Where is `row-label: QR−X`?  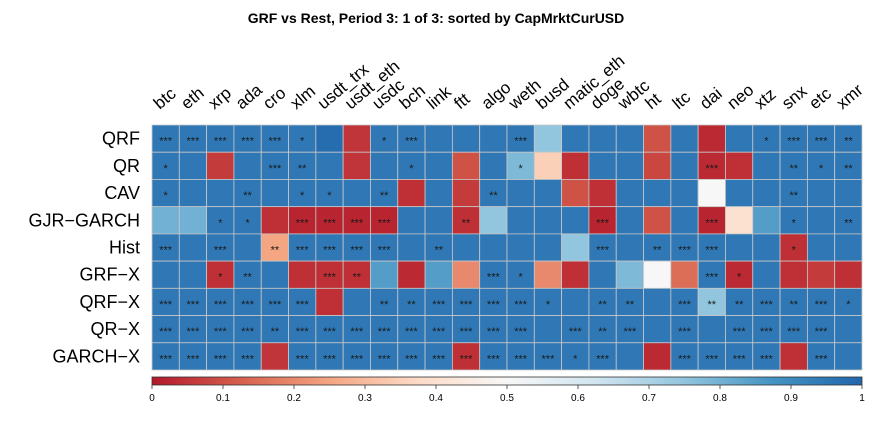 row-label: QR−X is located at coordinates (115, 329).